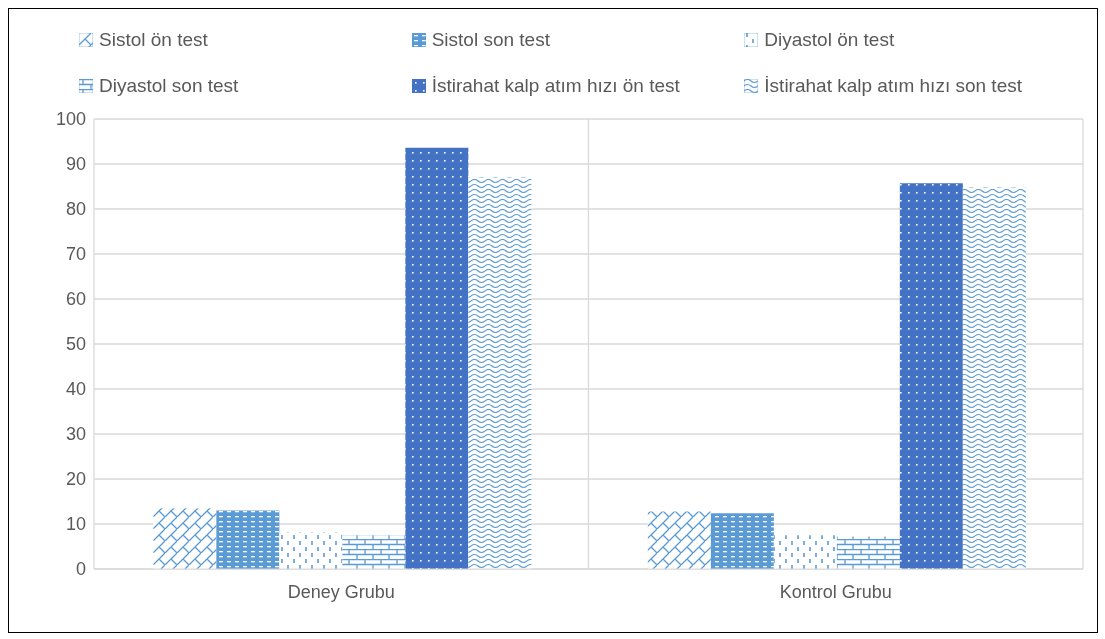 Image resolution: width=1105 pixels, height=639 pixels. I want to click on x-tick-label: Deney Grubu, so click(341, 591).